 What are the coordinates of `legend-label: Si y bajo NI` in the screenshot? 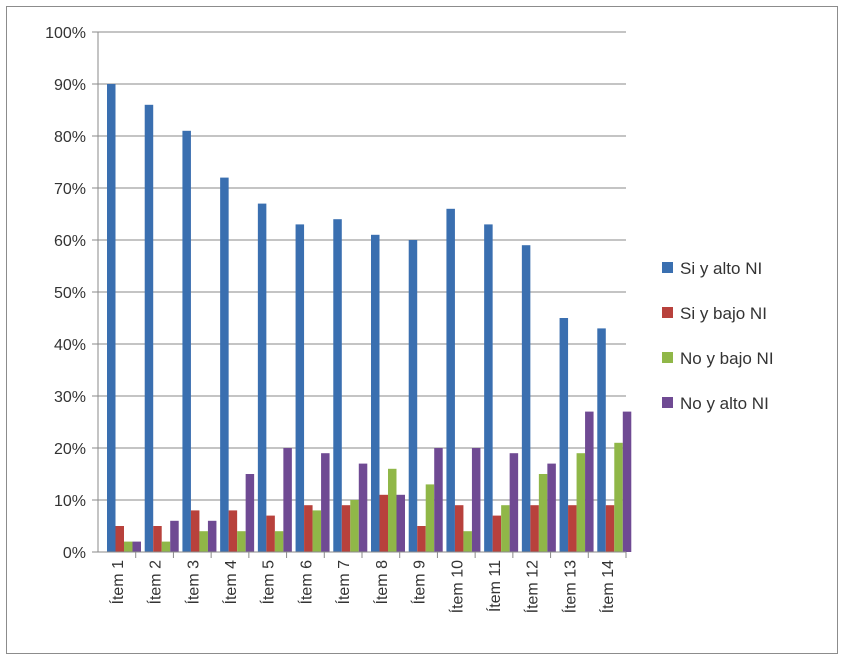 It's located at (723, 313).